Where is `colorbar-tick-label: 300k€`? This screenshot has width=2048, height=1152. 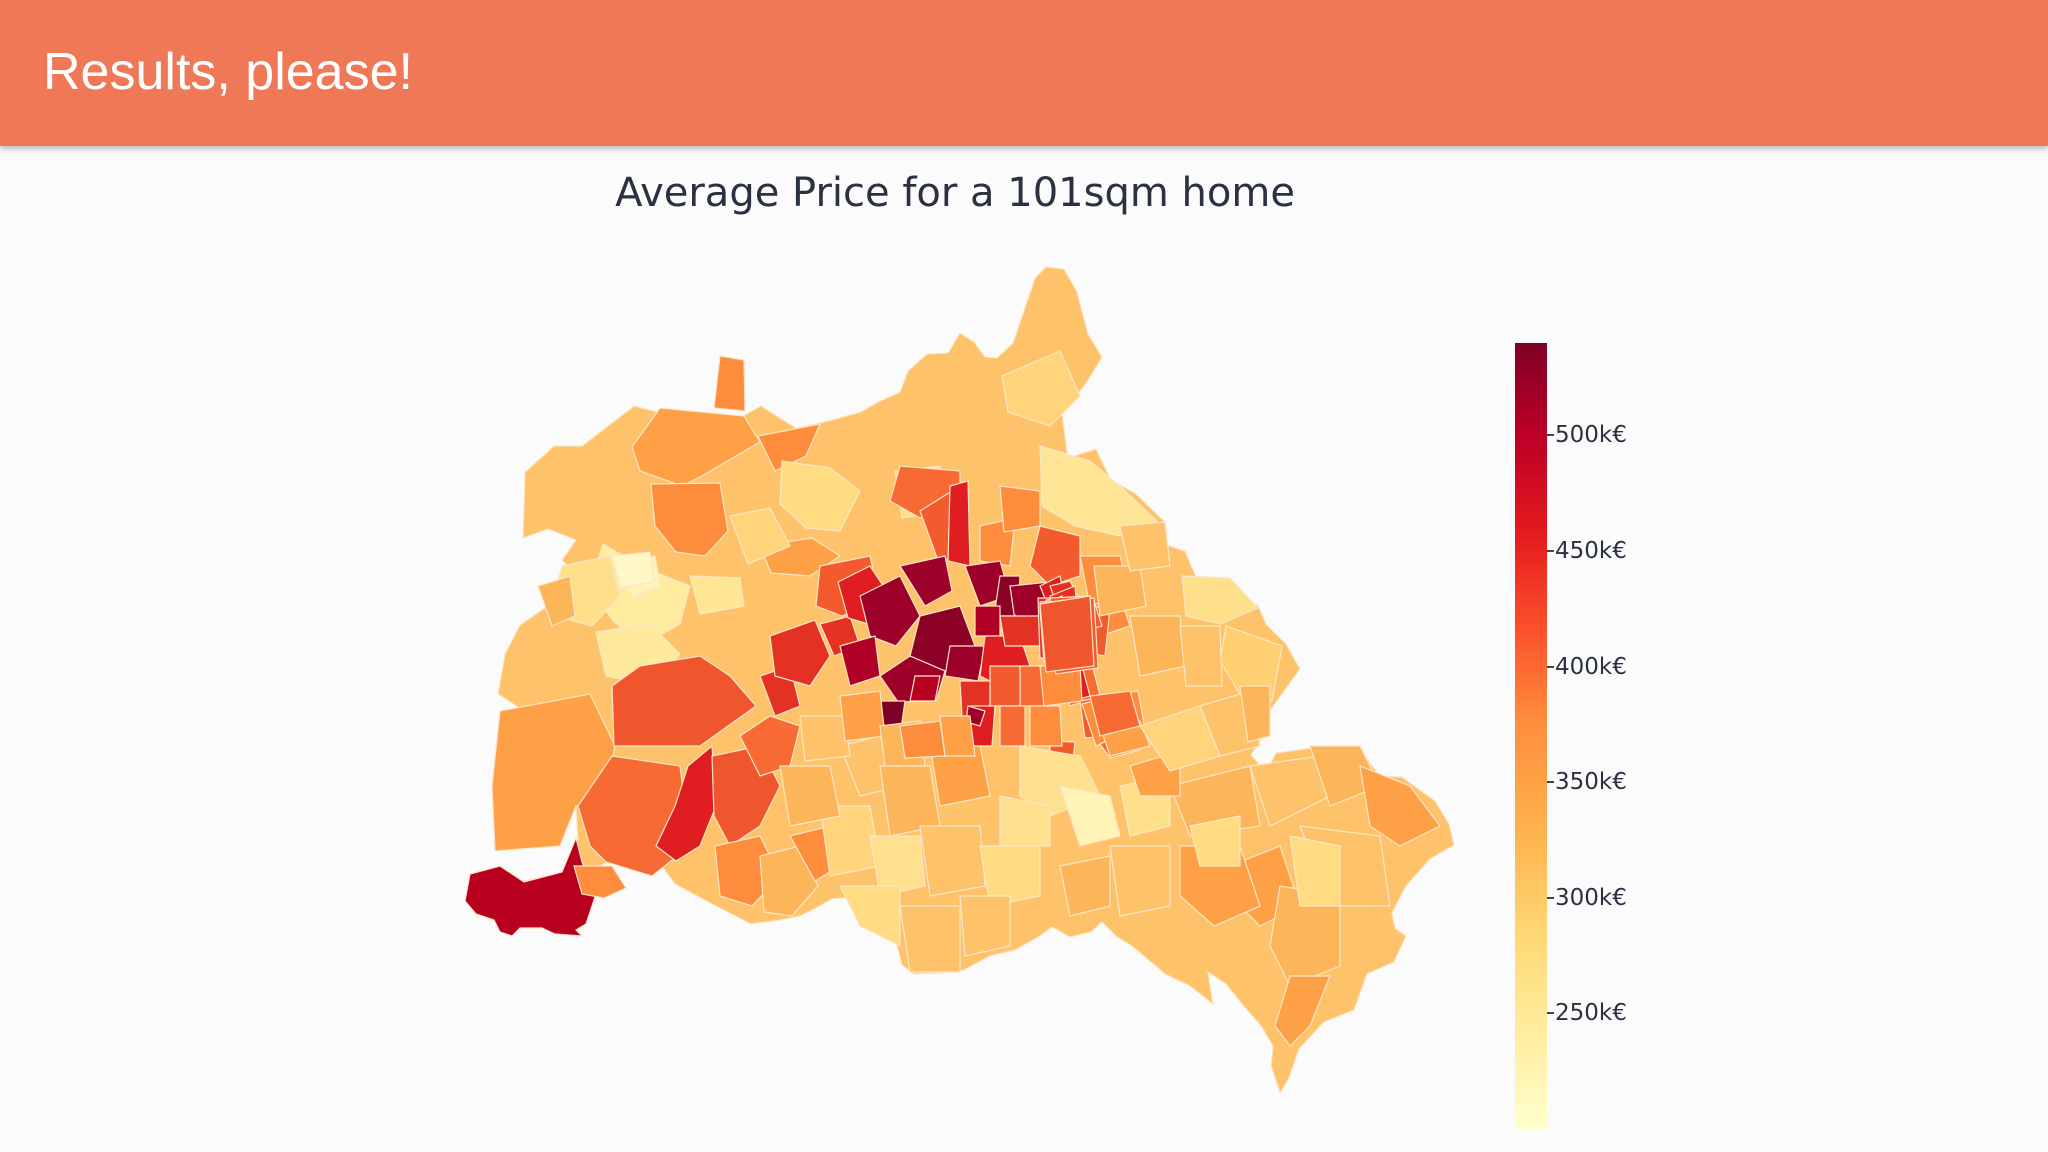 colorbar-tick-label: 300k€ is located at coordinates (1591, 897).